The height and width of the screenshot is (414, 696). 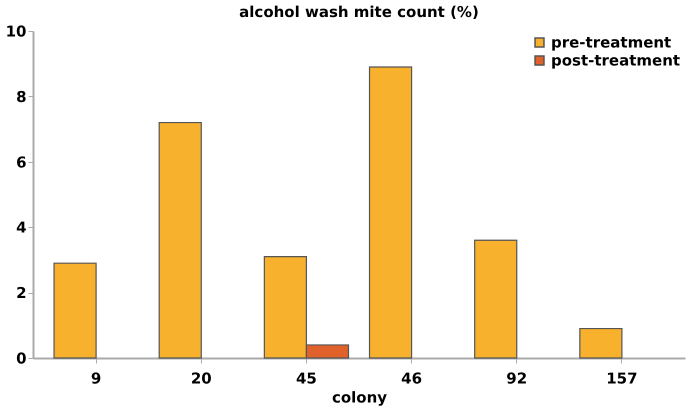 What do you see at coordinates (359, 12) in the screenshot?
I see `chart-title: alcohol wash mite count (%)` at bounding box center [359, 12].